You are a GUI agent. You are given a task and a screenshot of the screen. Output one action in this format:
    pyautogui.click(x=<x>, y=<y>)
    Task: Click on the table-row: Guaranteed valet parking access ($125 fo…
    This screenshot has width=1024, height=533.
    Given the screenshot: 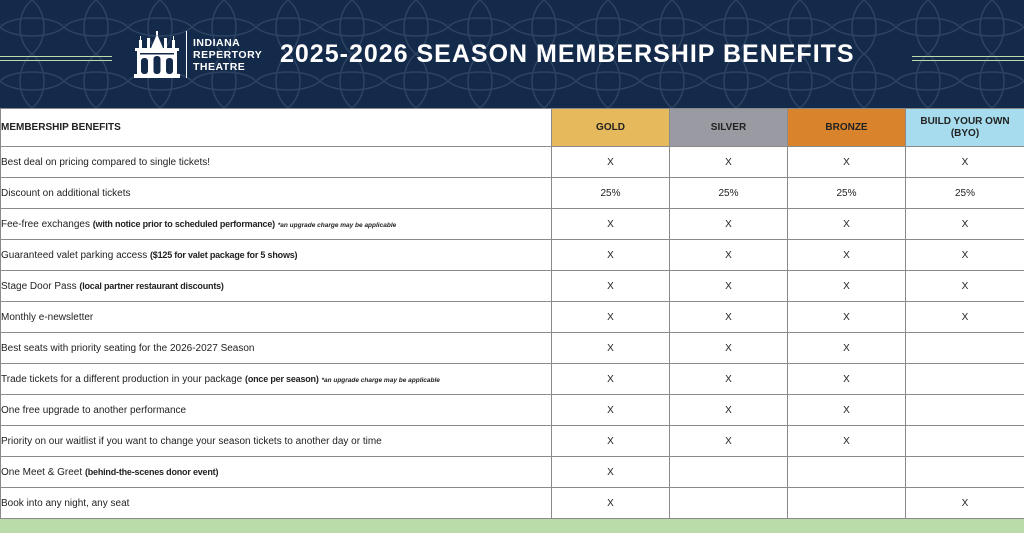 What is the action you would take?
    pyautogui.click(x=512, y=255)
    